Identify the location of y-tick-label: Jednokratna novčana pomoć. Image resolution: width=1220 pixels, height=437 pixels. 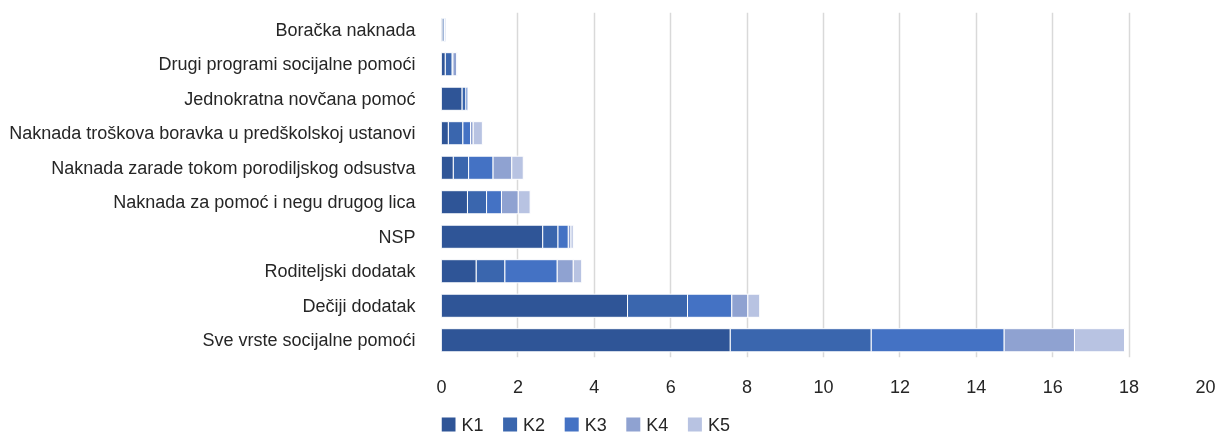
(300, 98).